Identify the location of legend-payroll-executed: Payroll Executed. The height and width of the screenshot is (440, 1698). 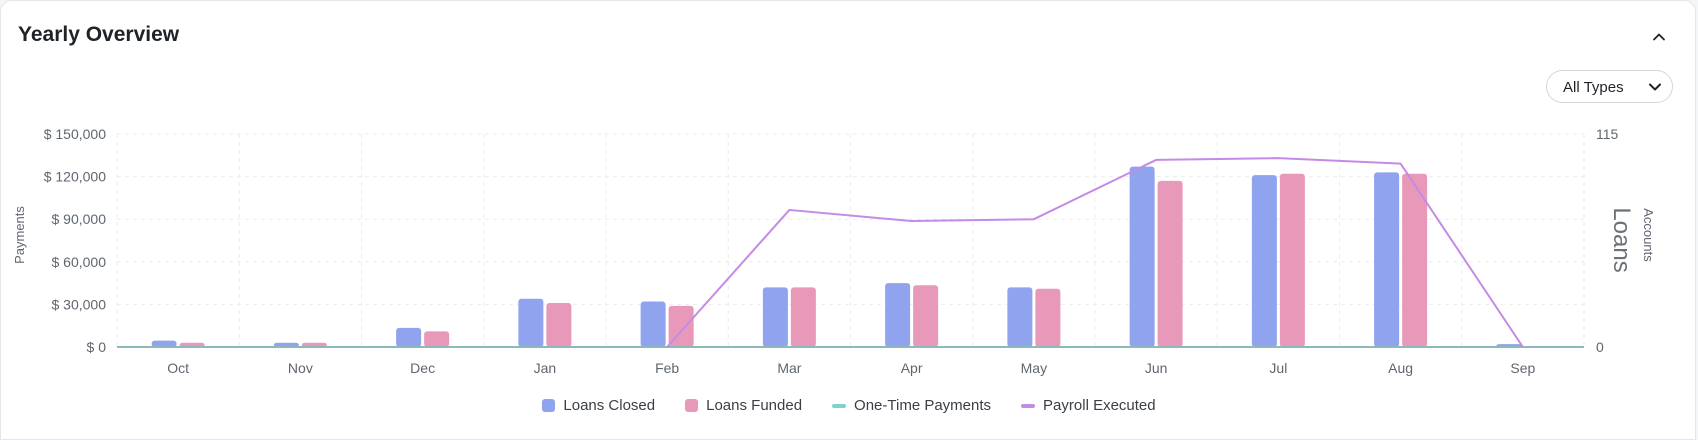
(1088, 405).